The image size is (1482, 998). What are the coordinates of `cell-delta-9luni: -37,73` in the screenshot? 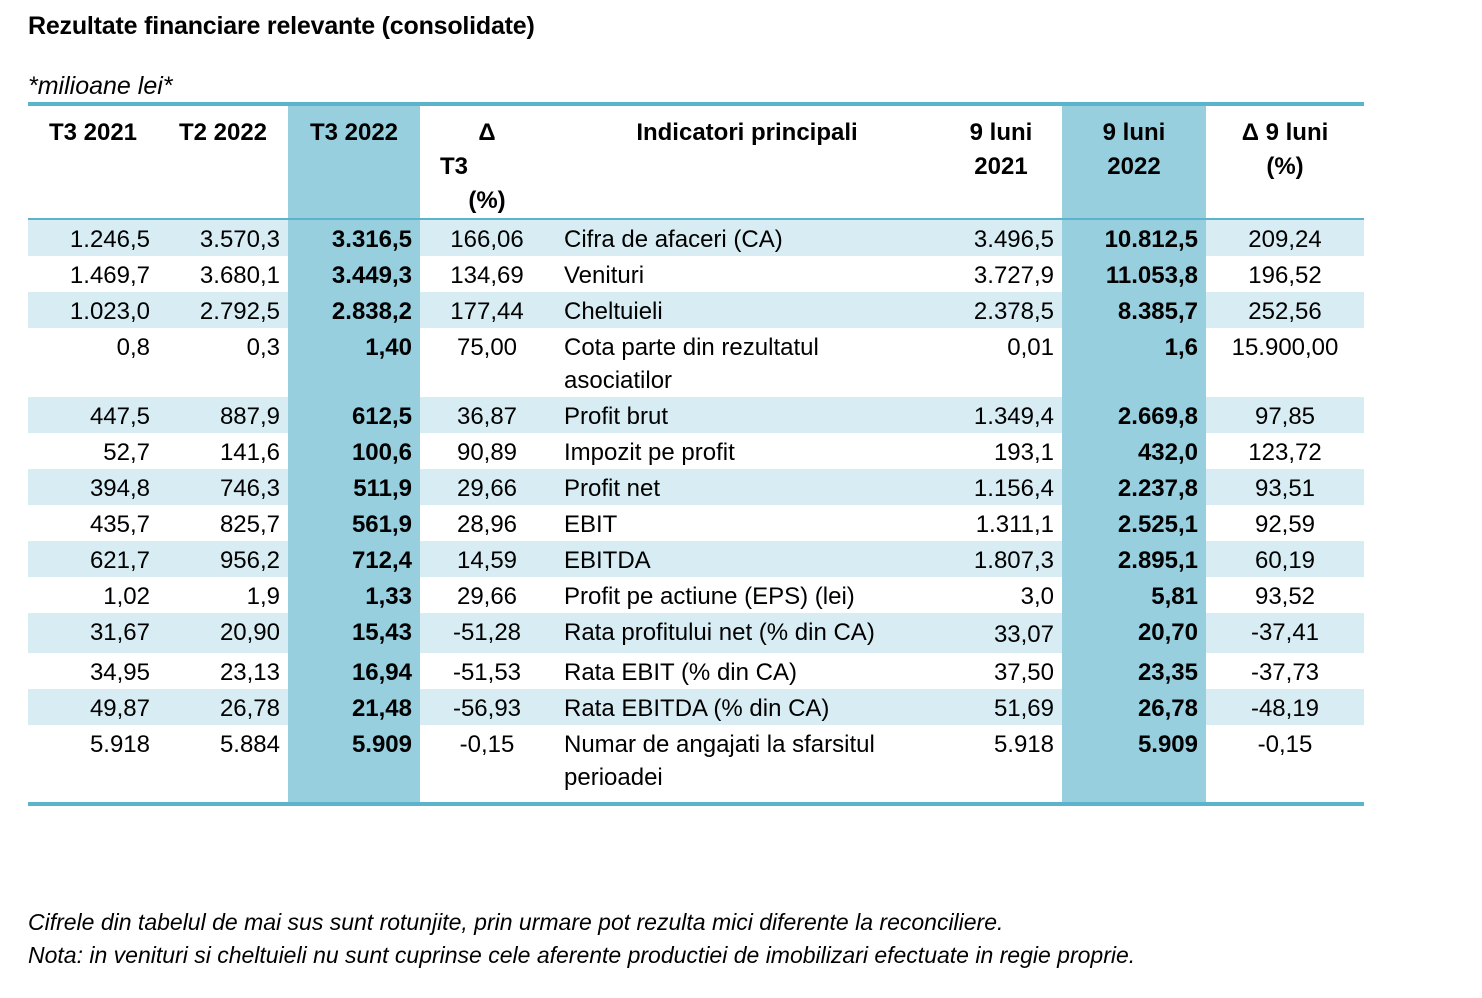 It's located at (1285, 672).